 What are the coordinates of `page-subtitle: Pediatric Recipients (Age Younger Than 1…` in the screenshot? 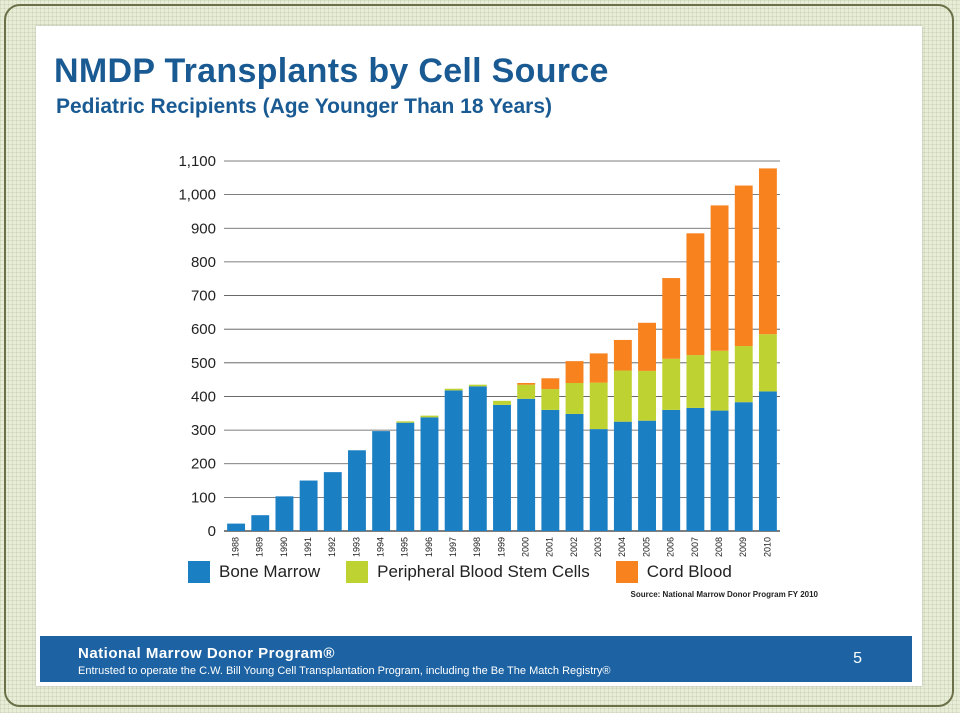 It's located at (304, 106).